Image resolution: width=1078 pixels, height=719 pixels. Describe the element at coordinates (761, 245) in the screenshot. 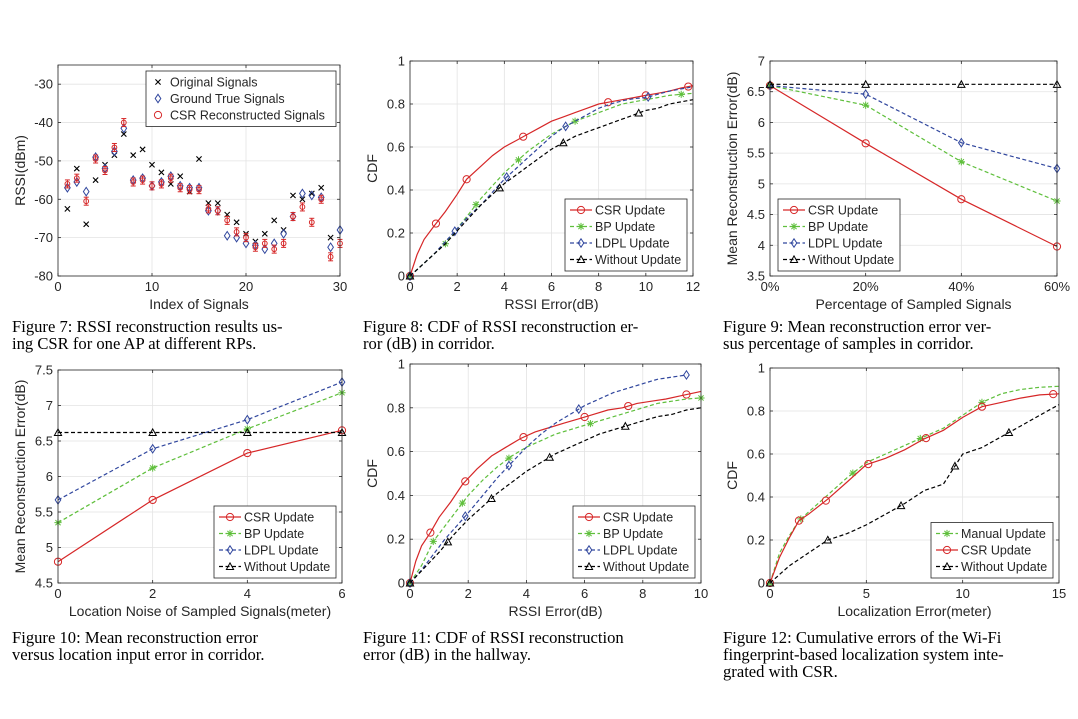

I see `y-tick-label: 4` at that location.